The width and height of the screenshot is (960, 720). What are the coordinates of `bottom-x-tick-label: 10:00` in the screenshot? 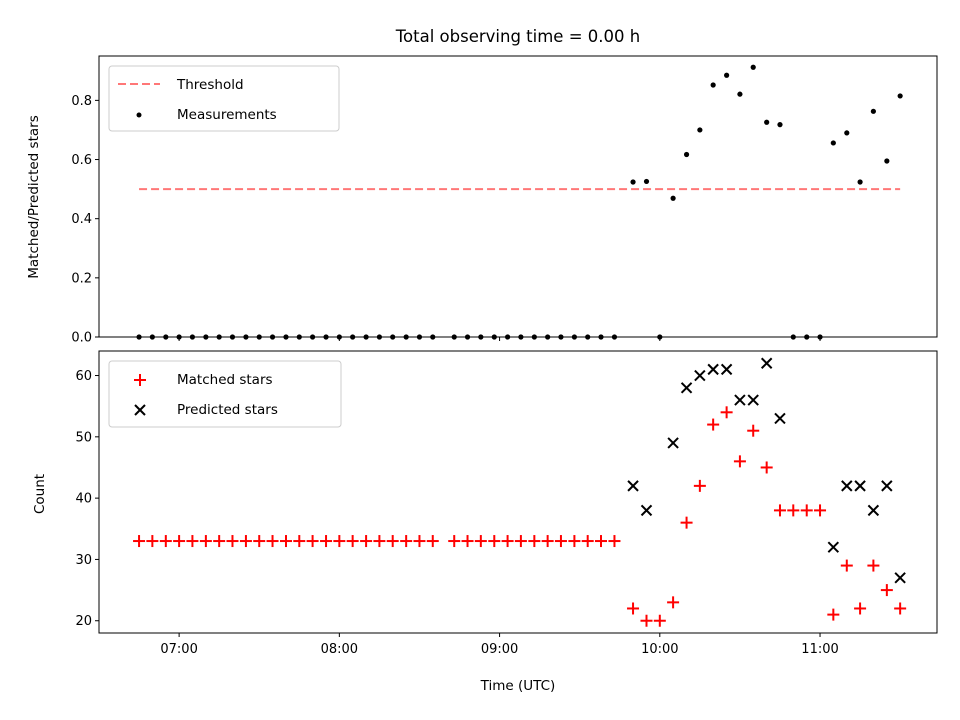 It's located at (659, 649).